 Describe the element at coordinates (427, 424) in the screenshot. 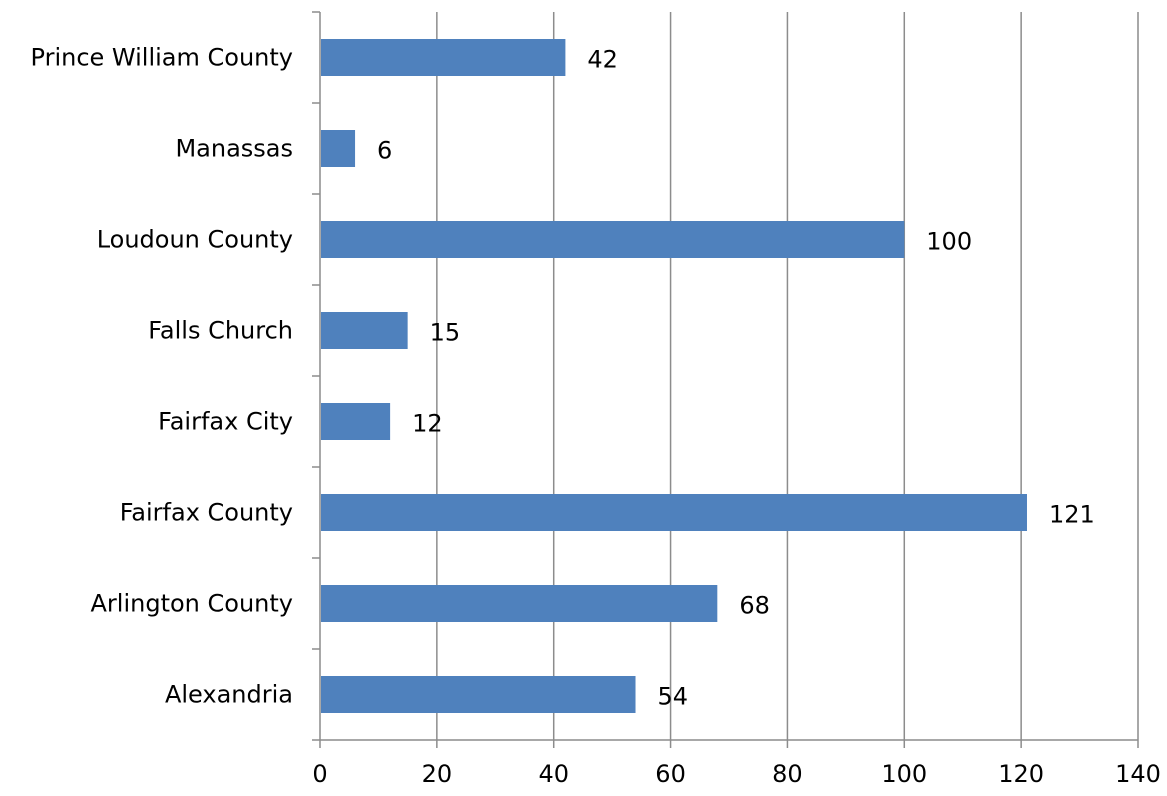

I see `data-label: 12` at that location.